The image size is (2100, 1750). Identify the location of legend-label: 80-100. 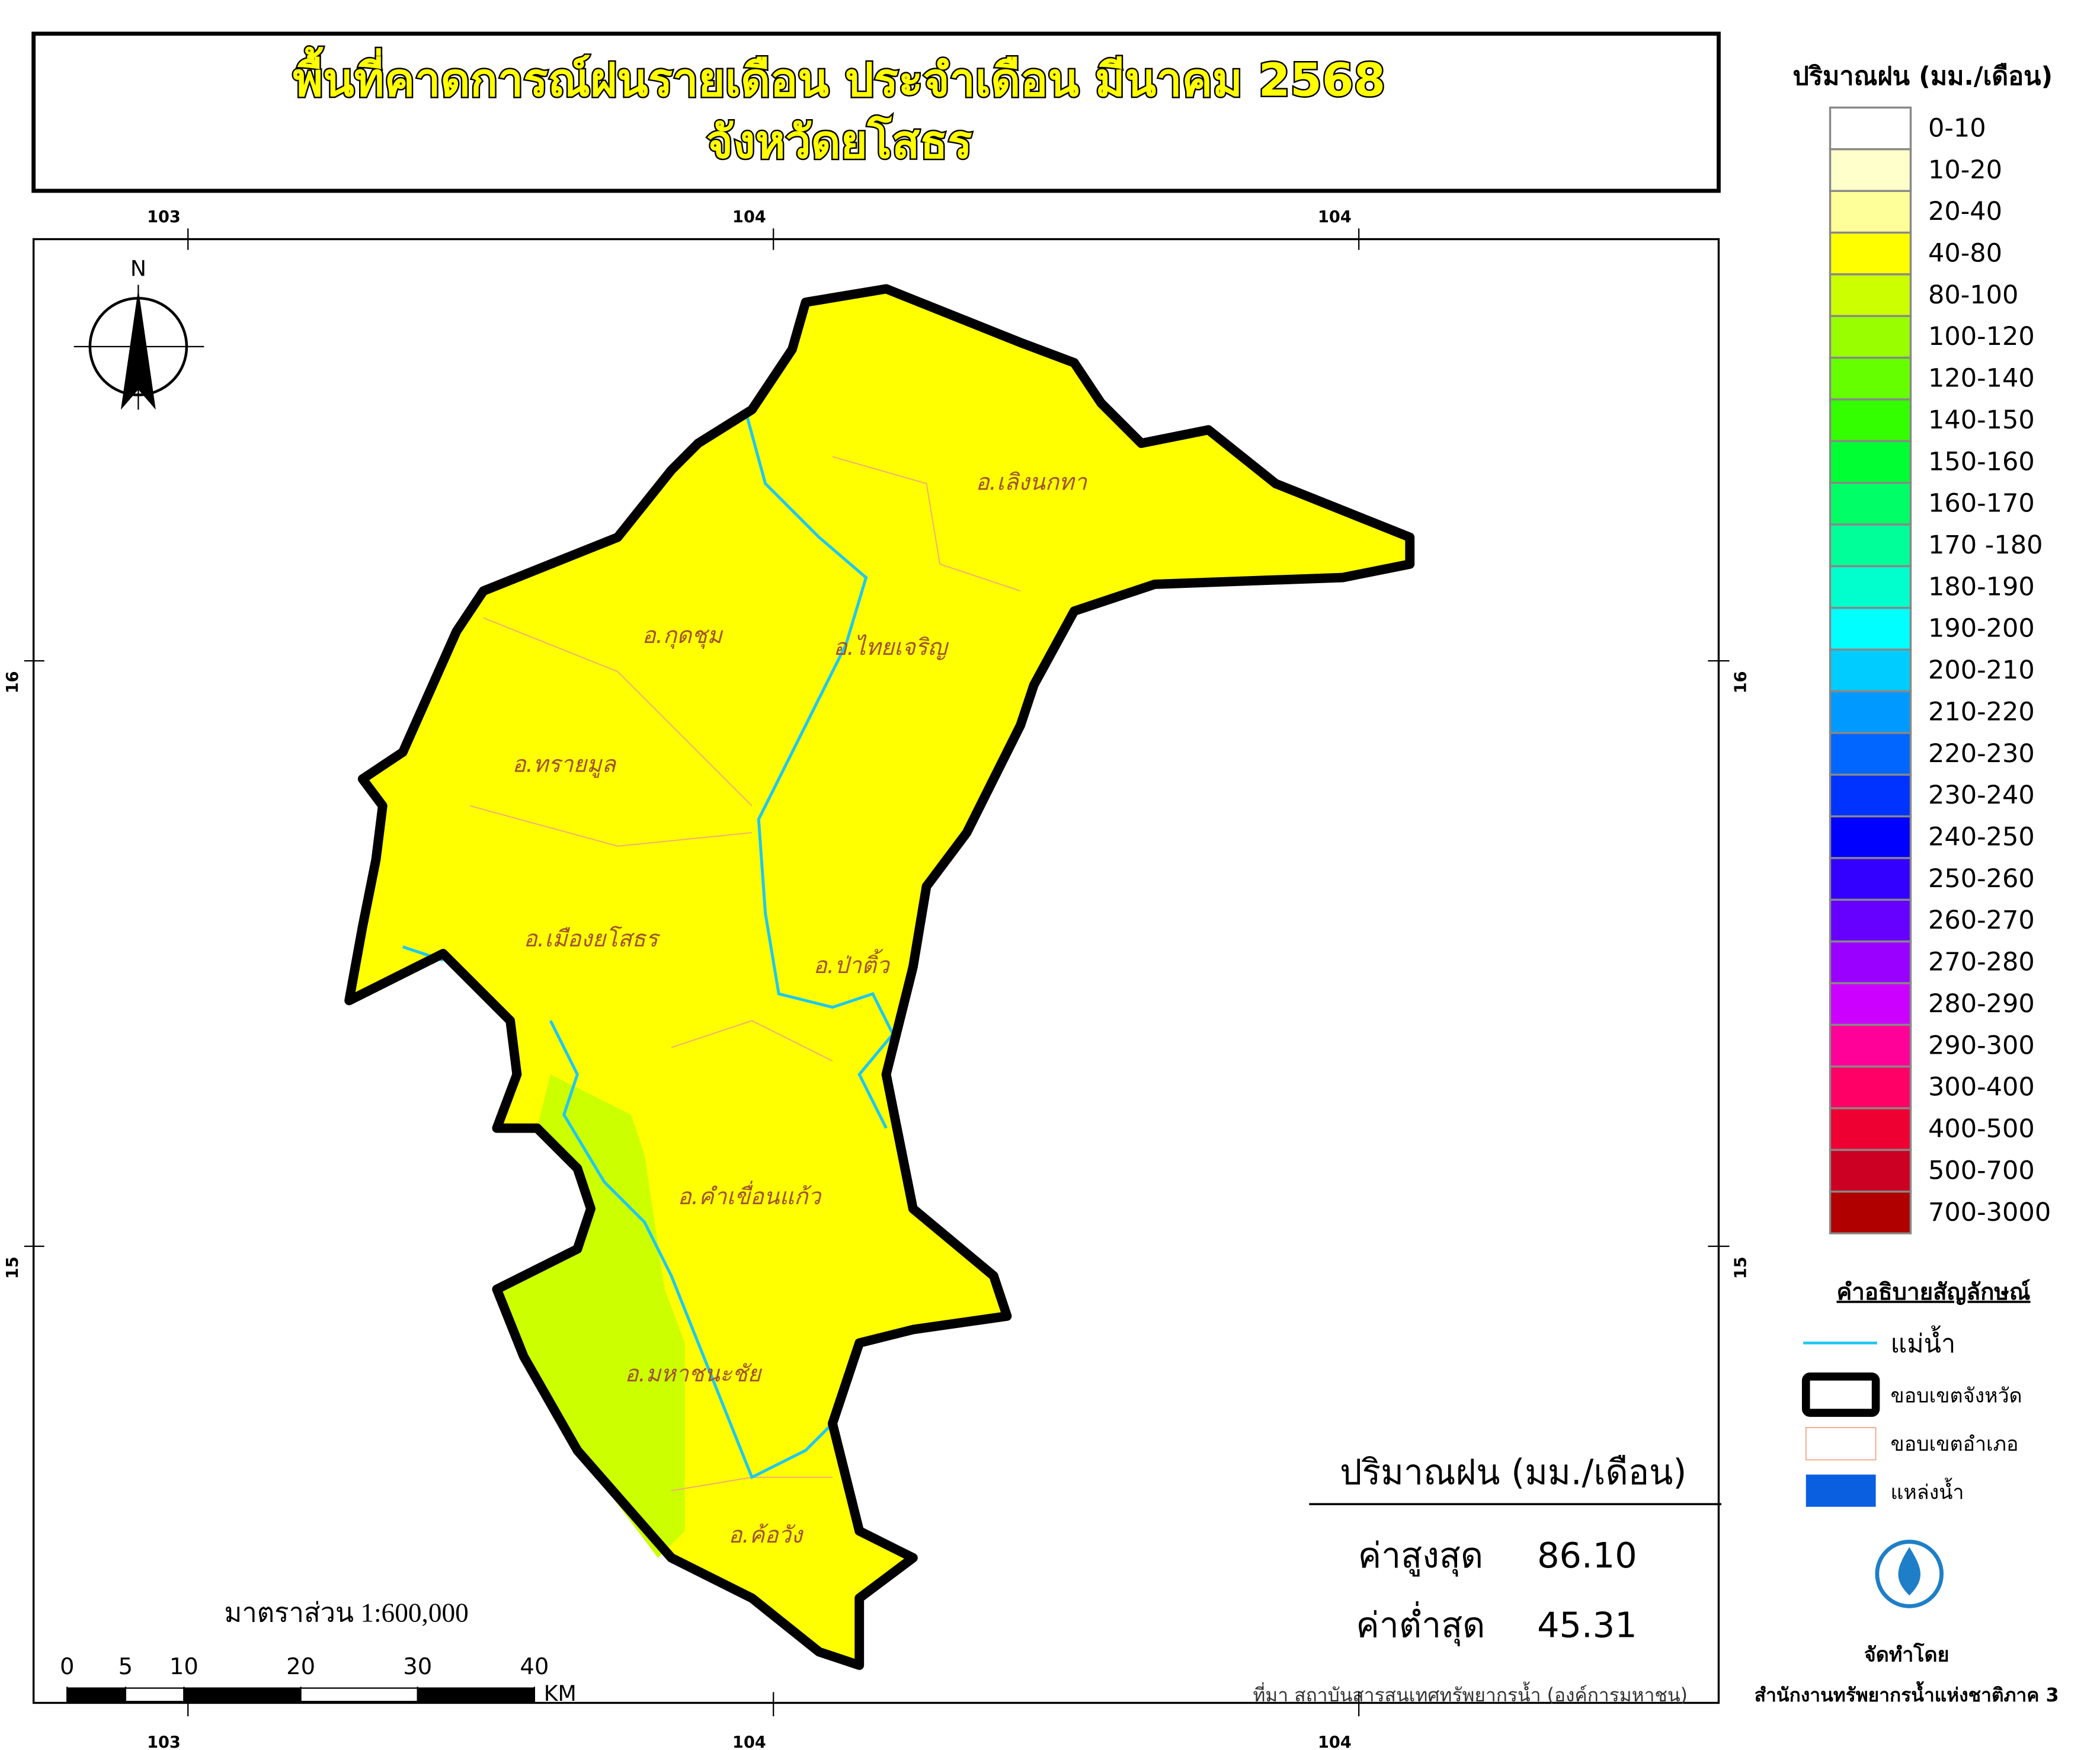
(1973, 295).